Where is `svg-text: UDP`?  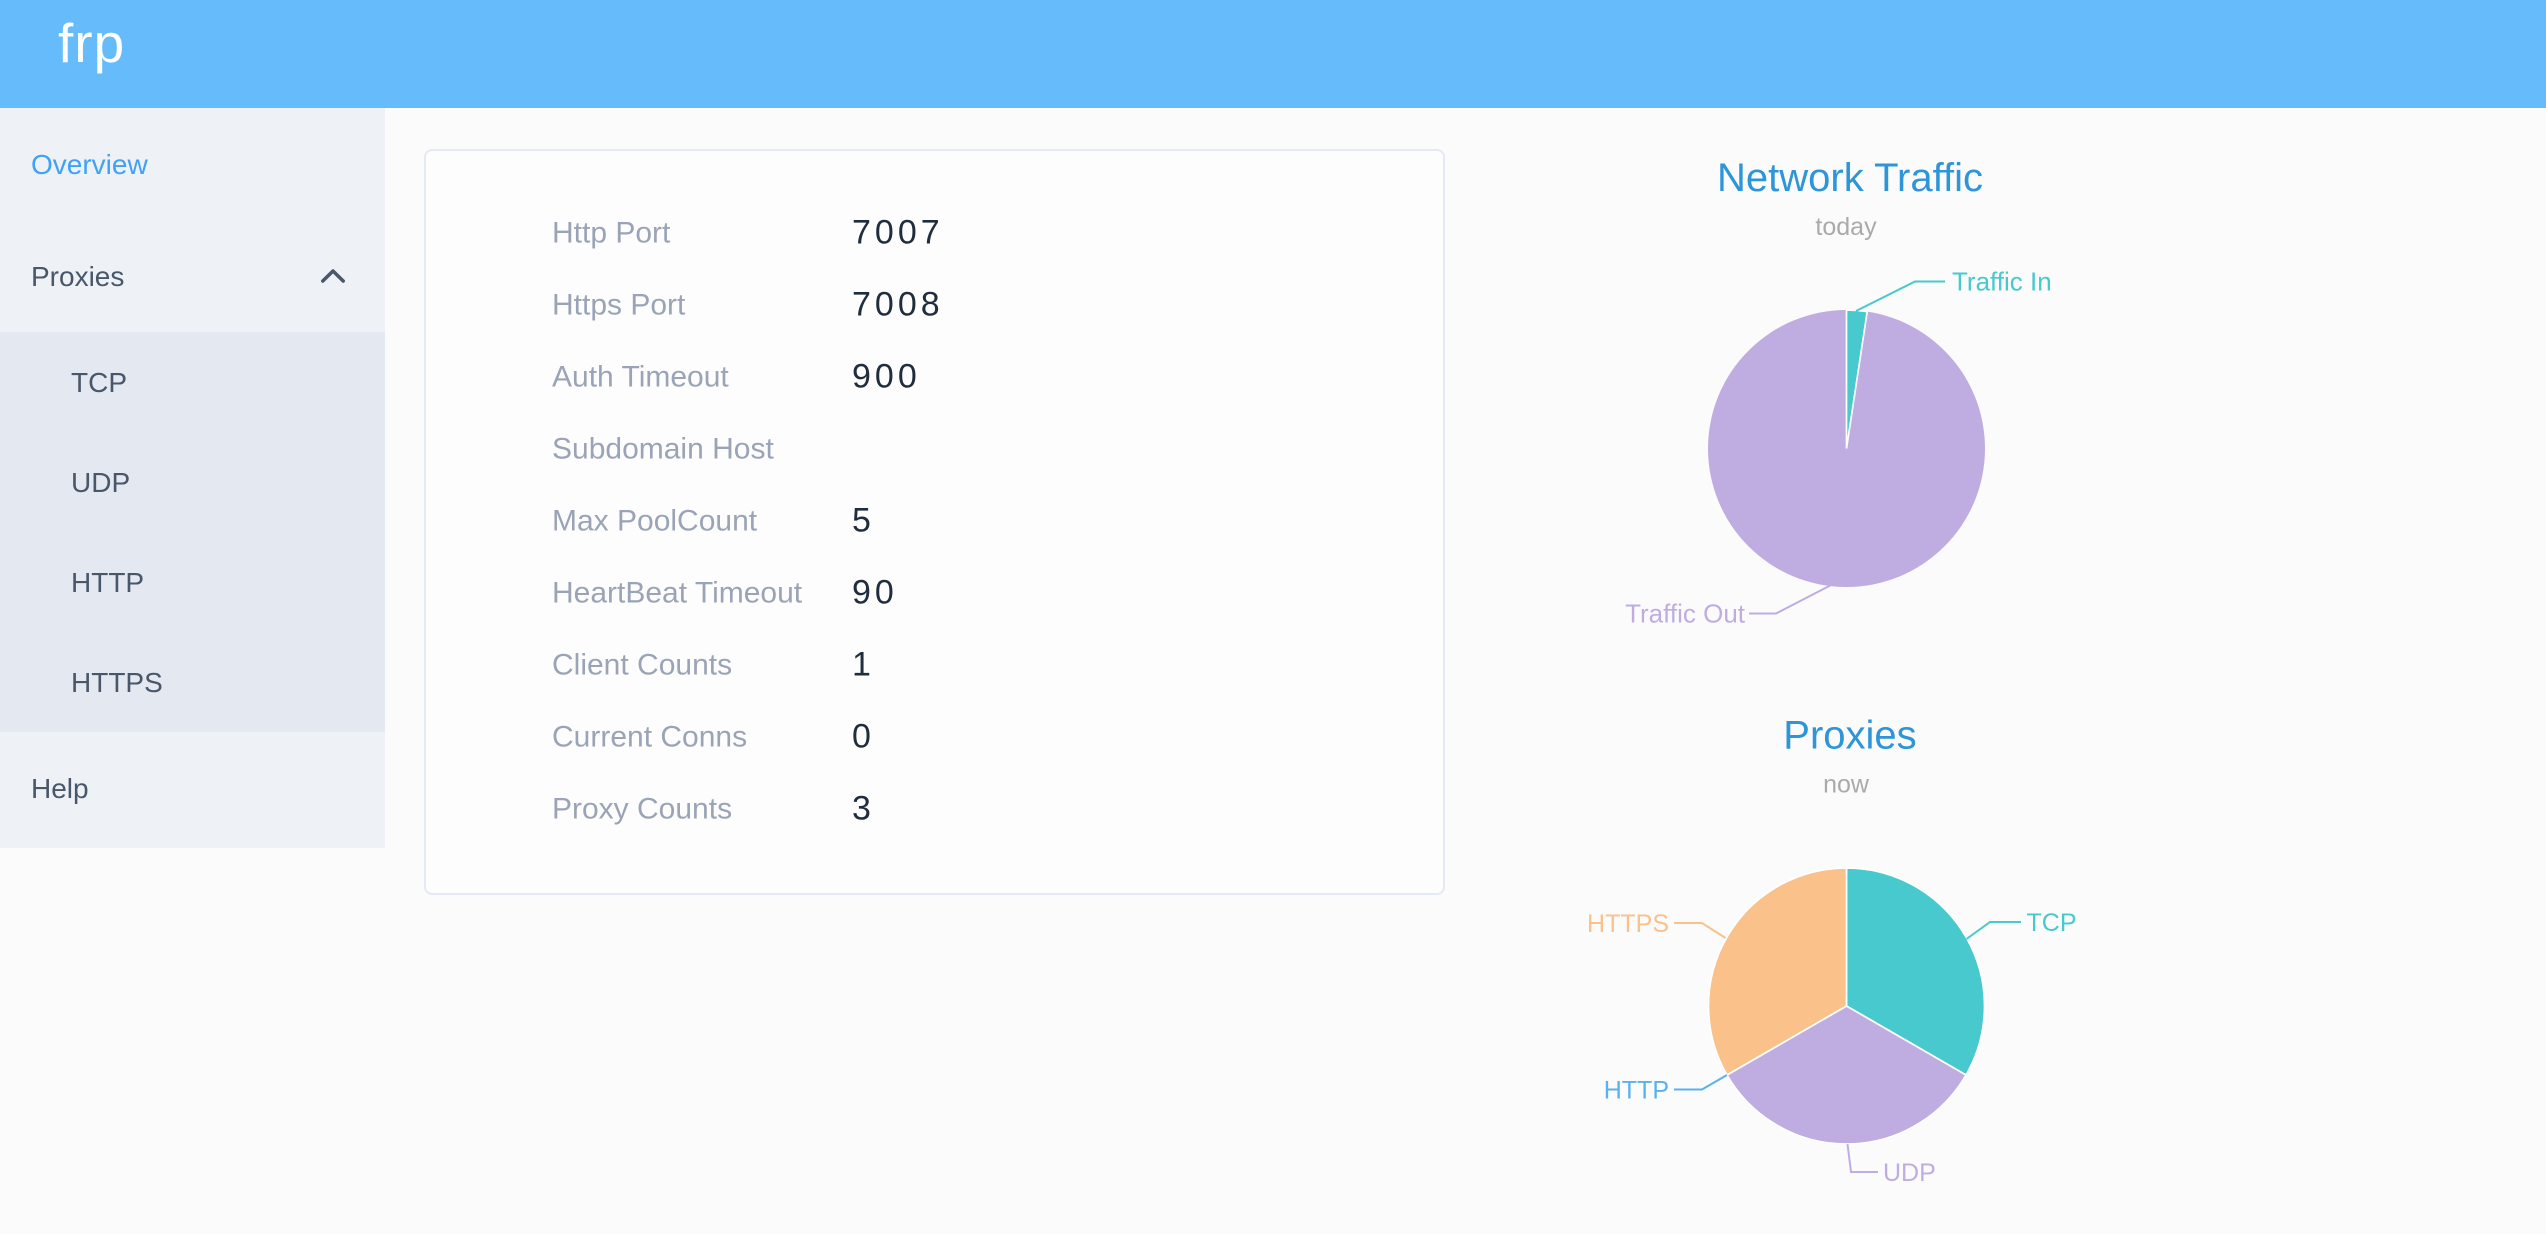
svg-text: UDP is located at coordinates (1909, 1173).